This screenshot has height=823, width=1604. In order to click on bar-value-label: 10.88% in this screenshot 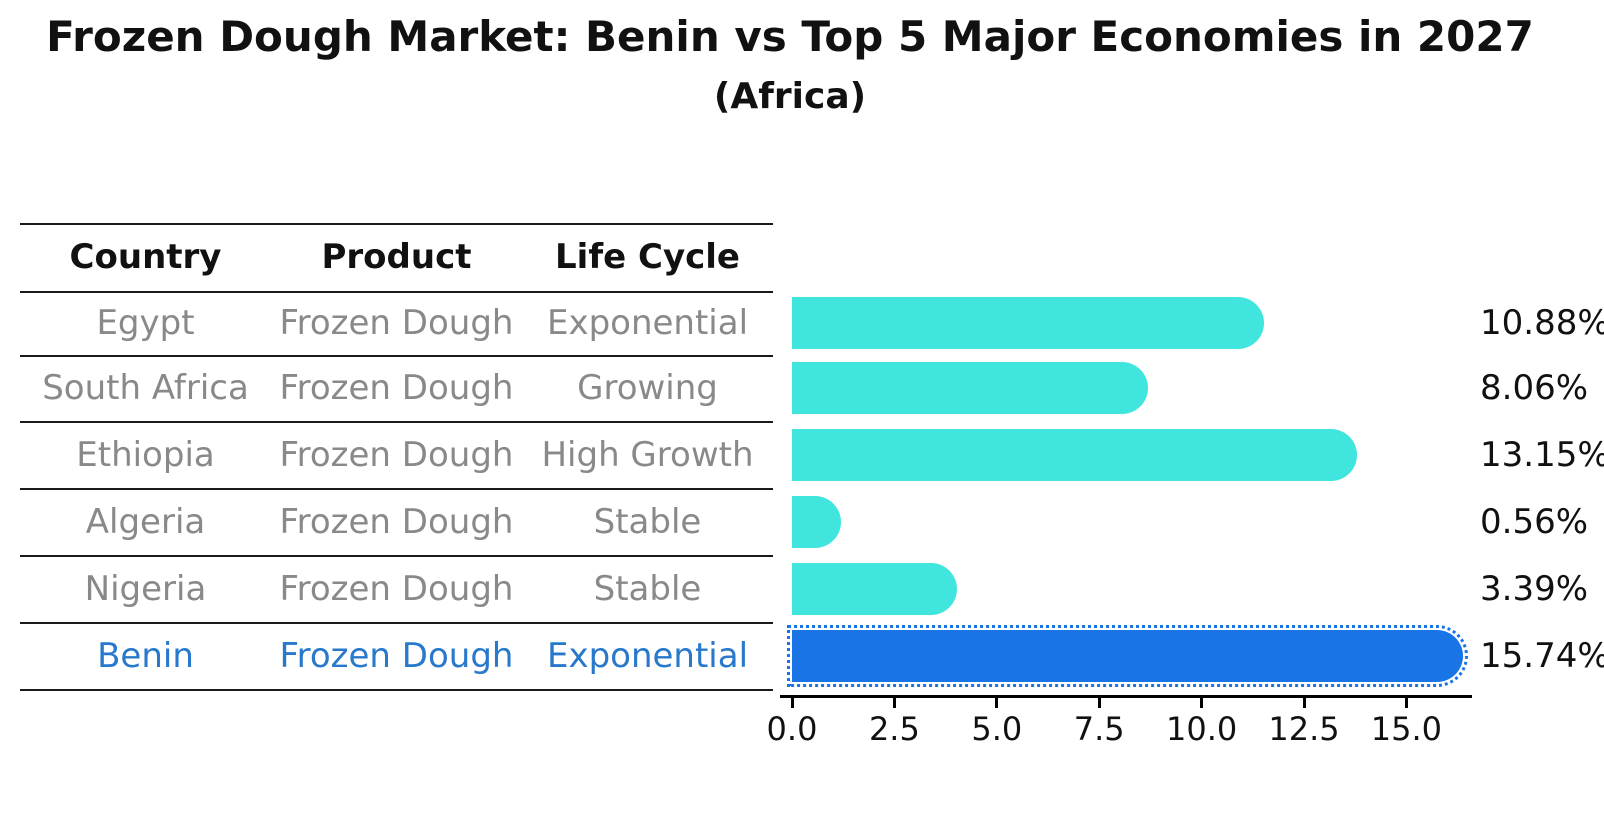, I will do `click(1542, 323)`.